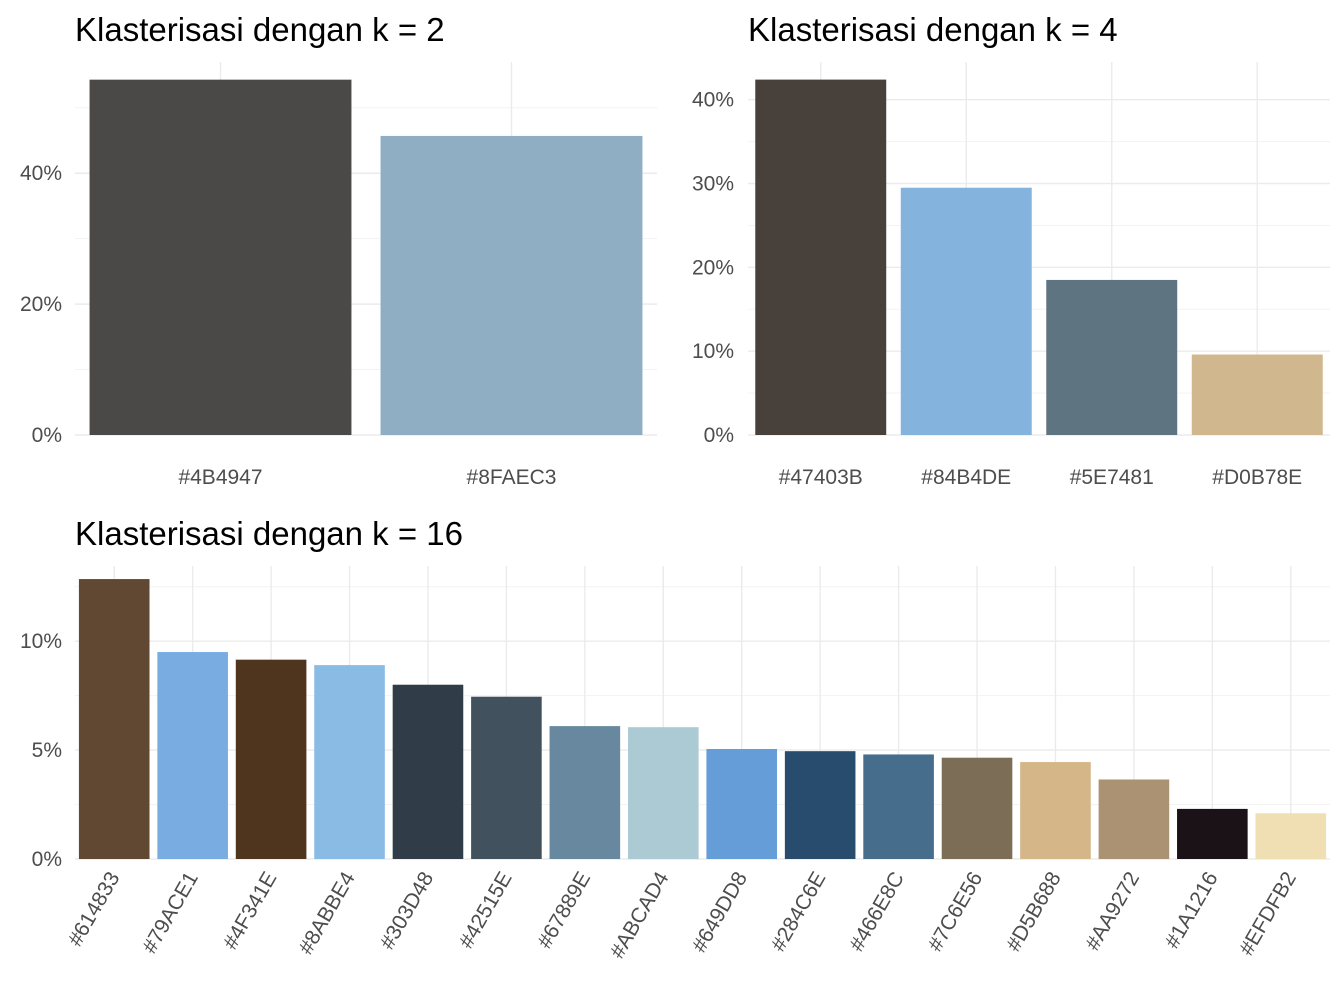  What do you see at coordinates (512, 477) in the screenshot?
I see `x-tick-label: #8FAEC3` at bounding box center [512, 477].